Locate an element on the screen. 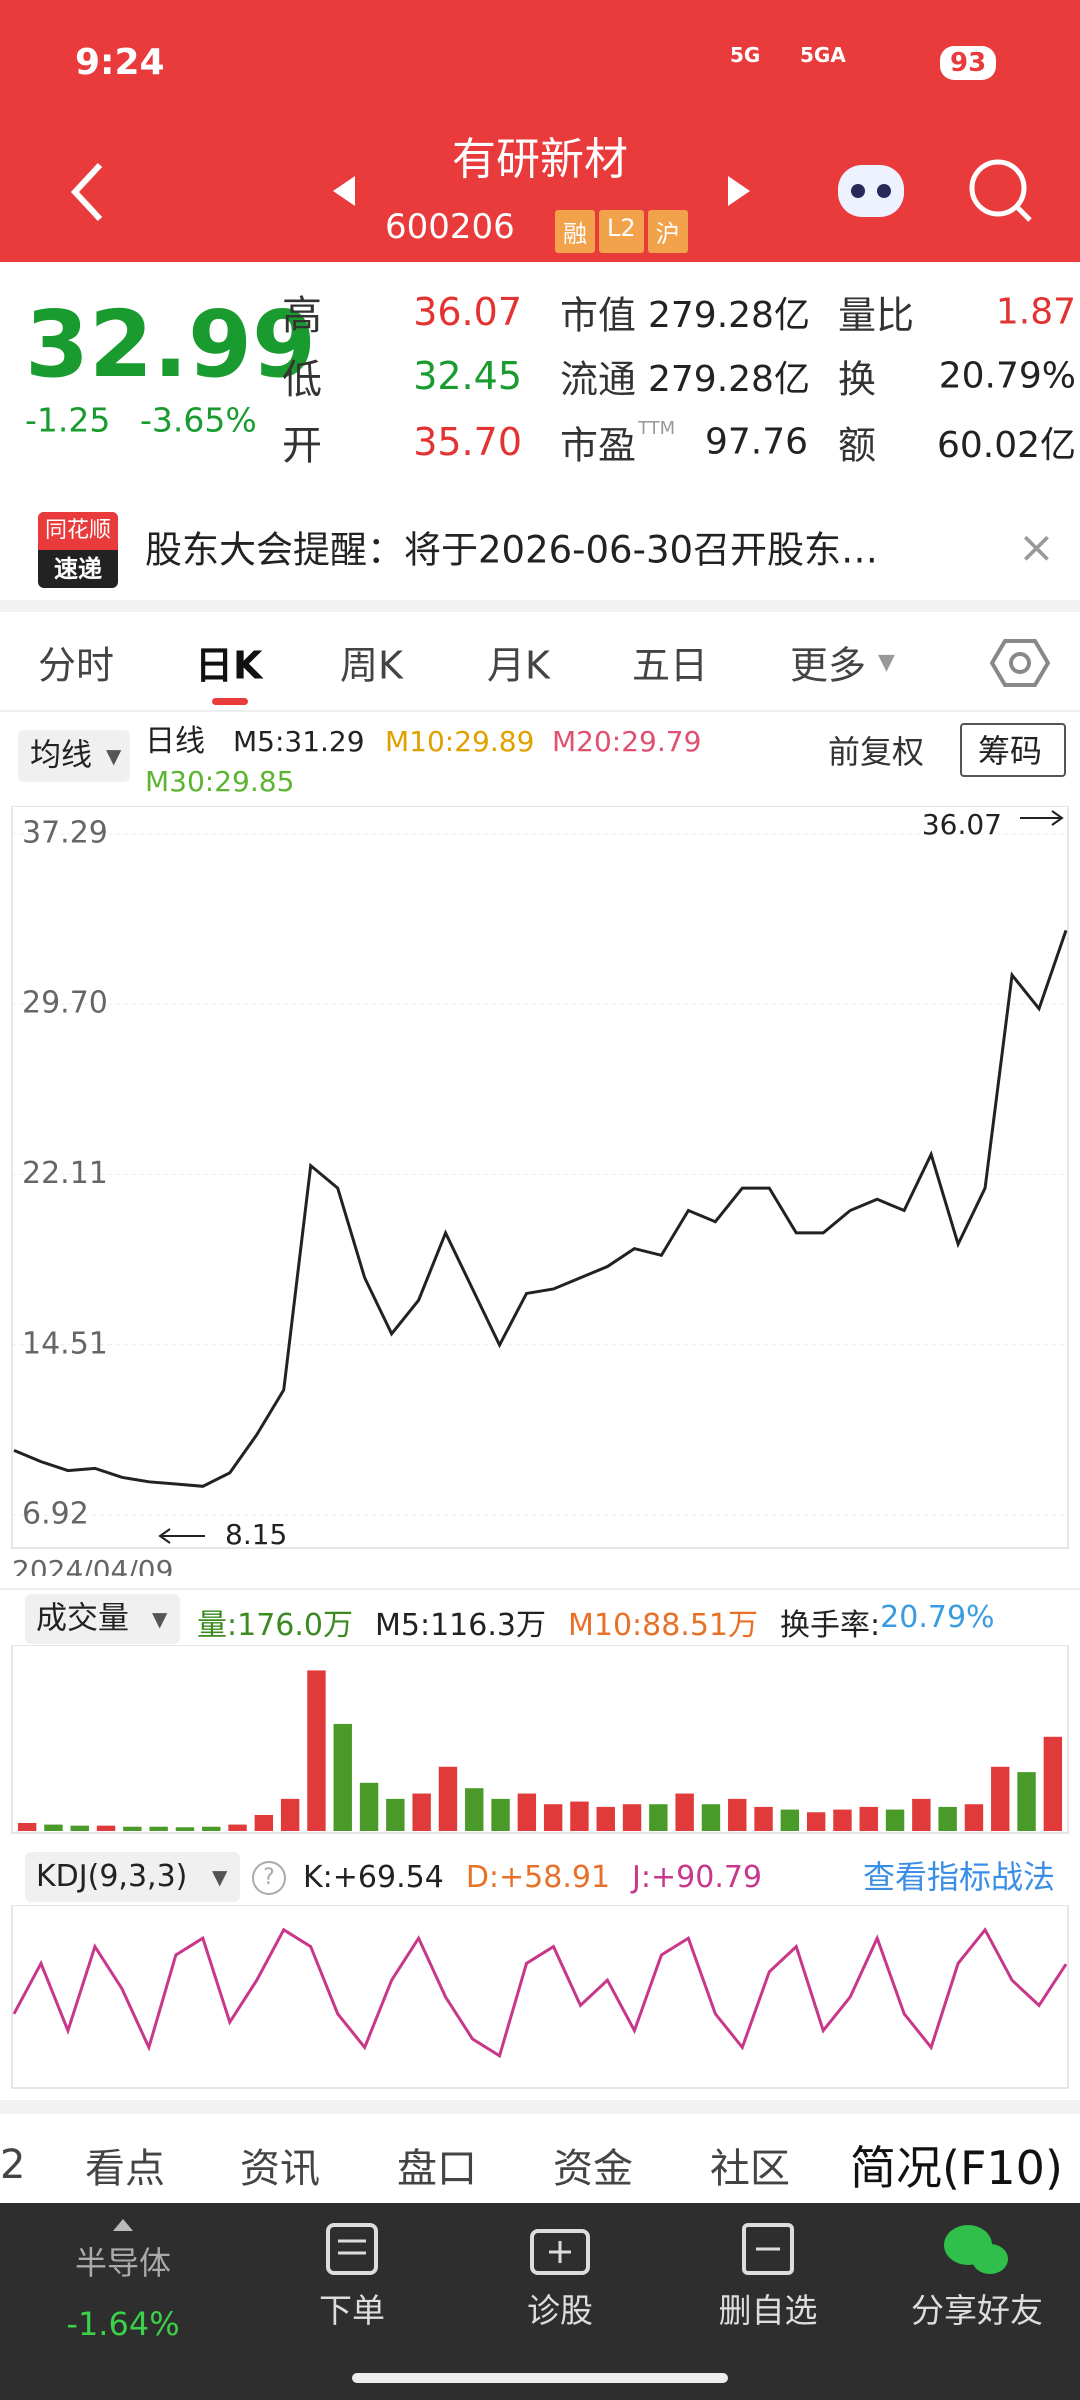 The height and width of the screenshot is (2400, 1080). ma20: M20:29.79 is located at coordinates (627, 741).